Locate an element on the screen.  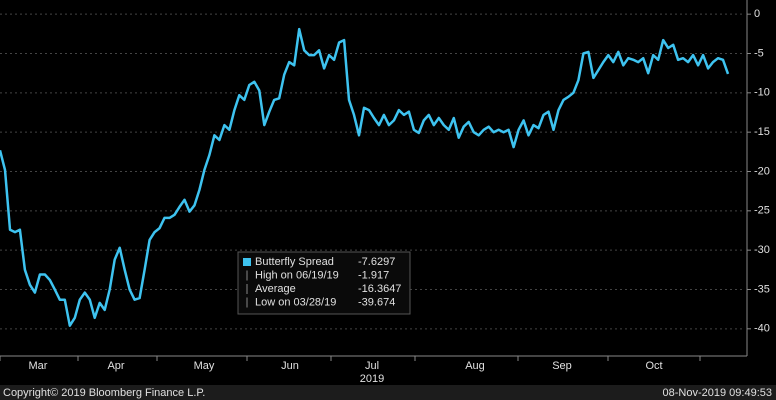
y-tick-label: -15 is located at coordinates (762, 132).